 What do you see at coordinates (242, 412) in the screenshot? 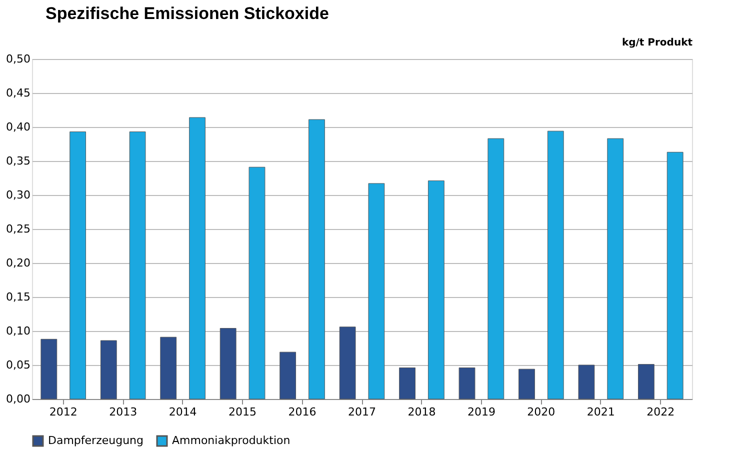
I see `x-tick-label: 2015` at bounding box center [242, 412].